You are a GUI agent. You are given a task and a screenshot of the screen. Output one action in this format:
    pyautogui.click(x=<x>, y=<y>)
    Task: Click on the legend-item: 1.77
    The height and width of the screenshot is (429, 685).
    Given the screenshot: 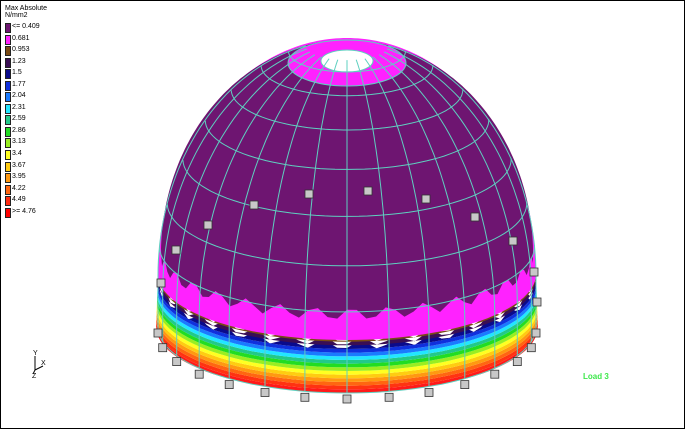 What is the action you would take?
    pyautogui.click(x=26, y=86)
    